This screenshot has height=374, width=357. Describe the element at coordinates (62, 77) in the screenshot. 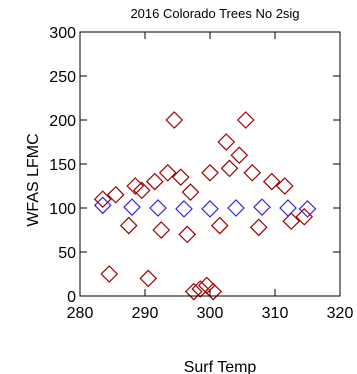

I see `y-tick-label: 250` at that location.